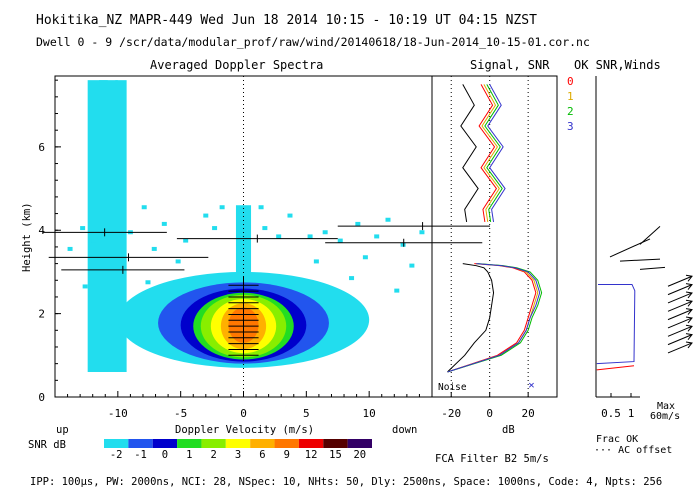  What do you see at coordinates (238, 455) in the screenshot?
I see `colorbar-level-label: 3` at bounding box center [238, 455].